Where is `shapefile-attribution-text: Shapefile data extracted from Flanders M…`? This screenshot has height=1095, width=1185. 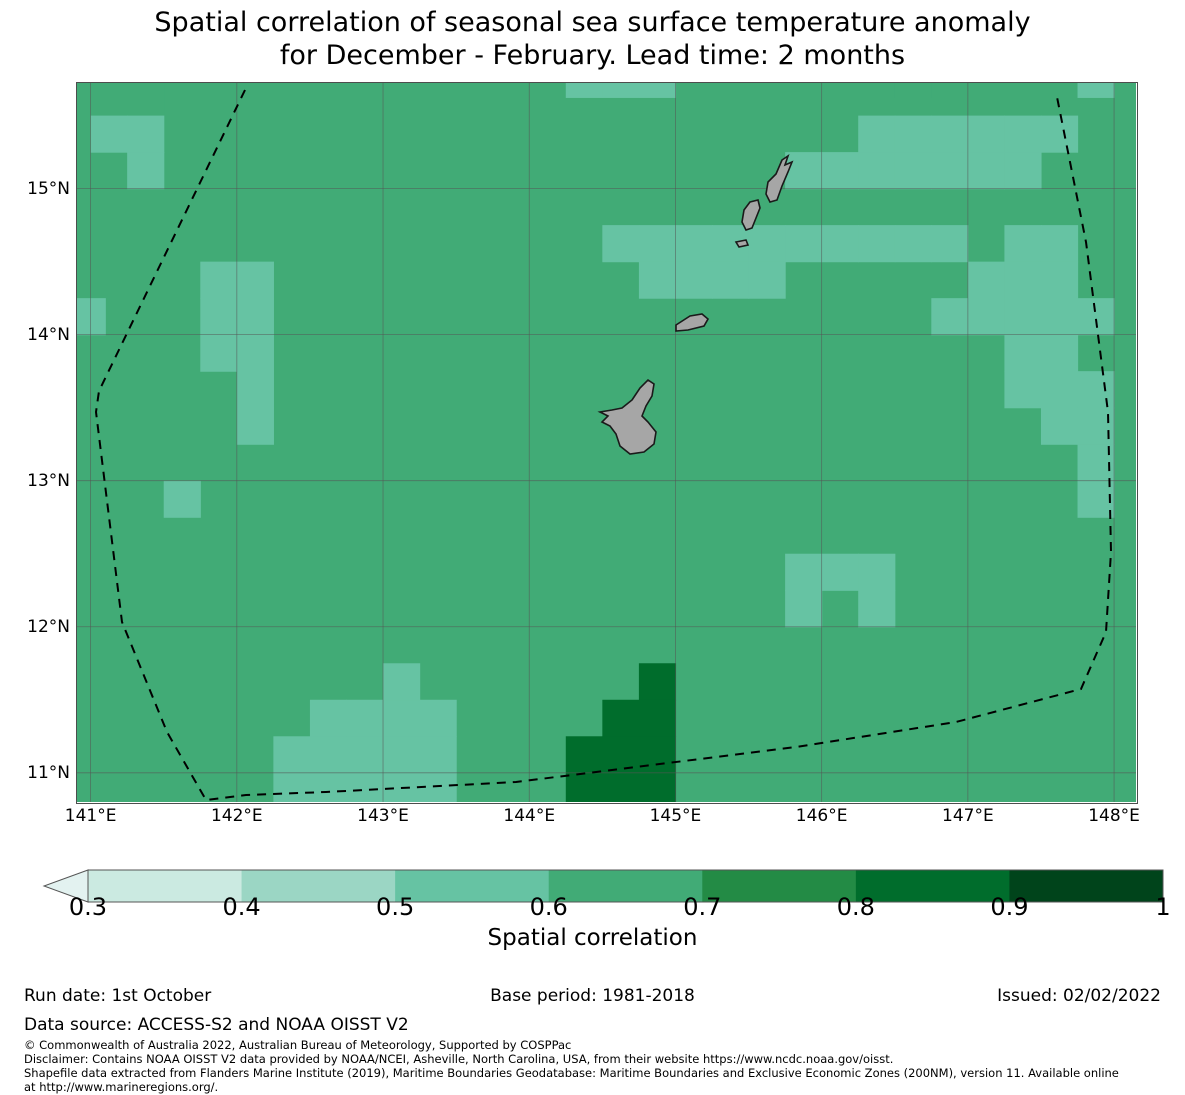 shapefile-attribution-text: Shapefile data extracted from Flanders M… is located at coordinates (571, 1073).